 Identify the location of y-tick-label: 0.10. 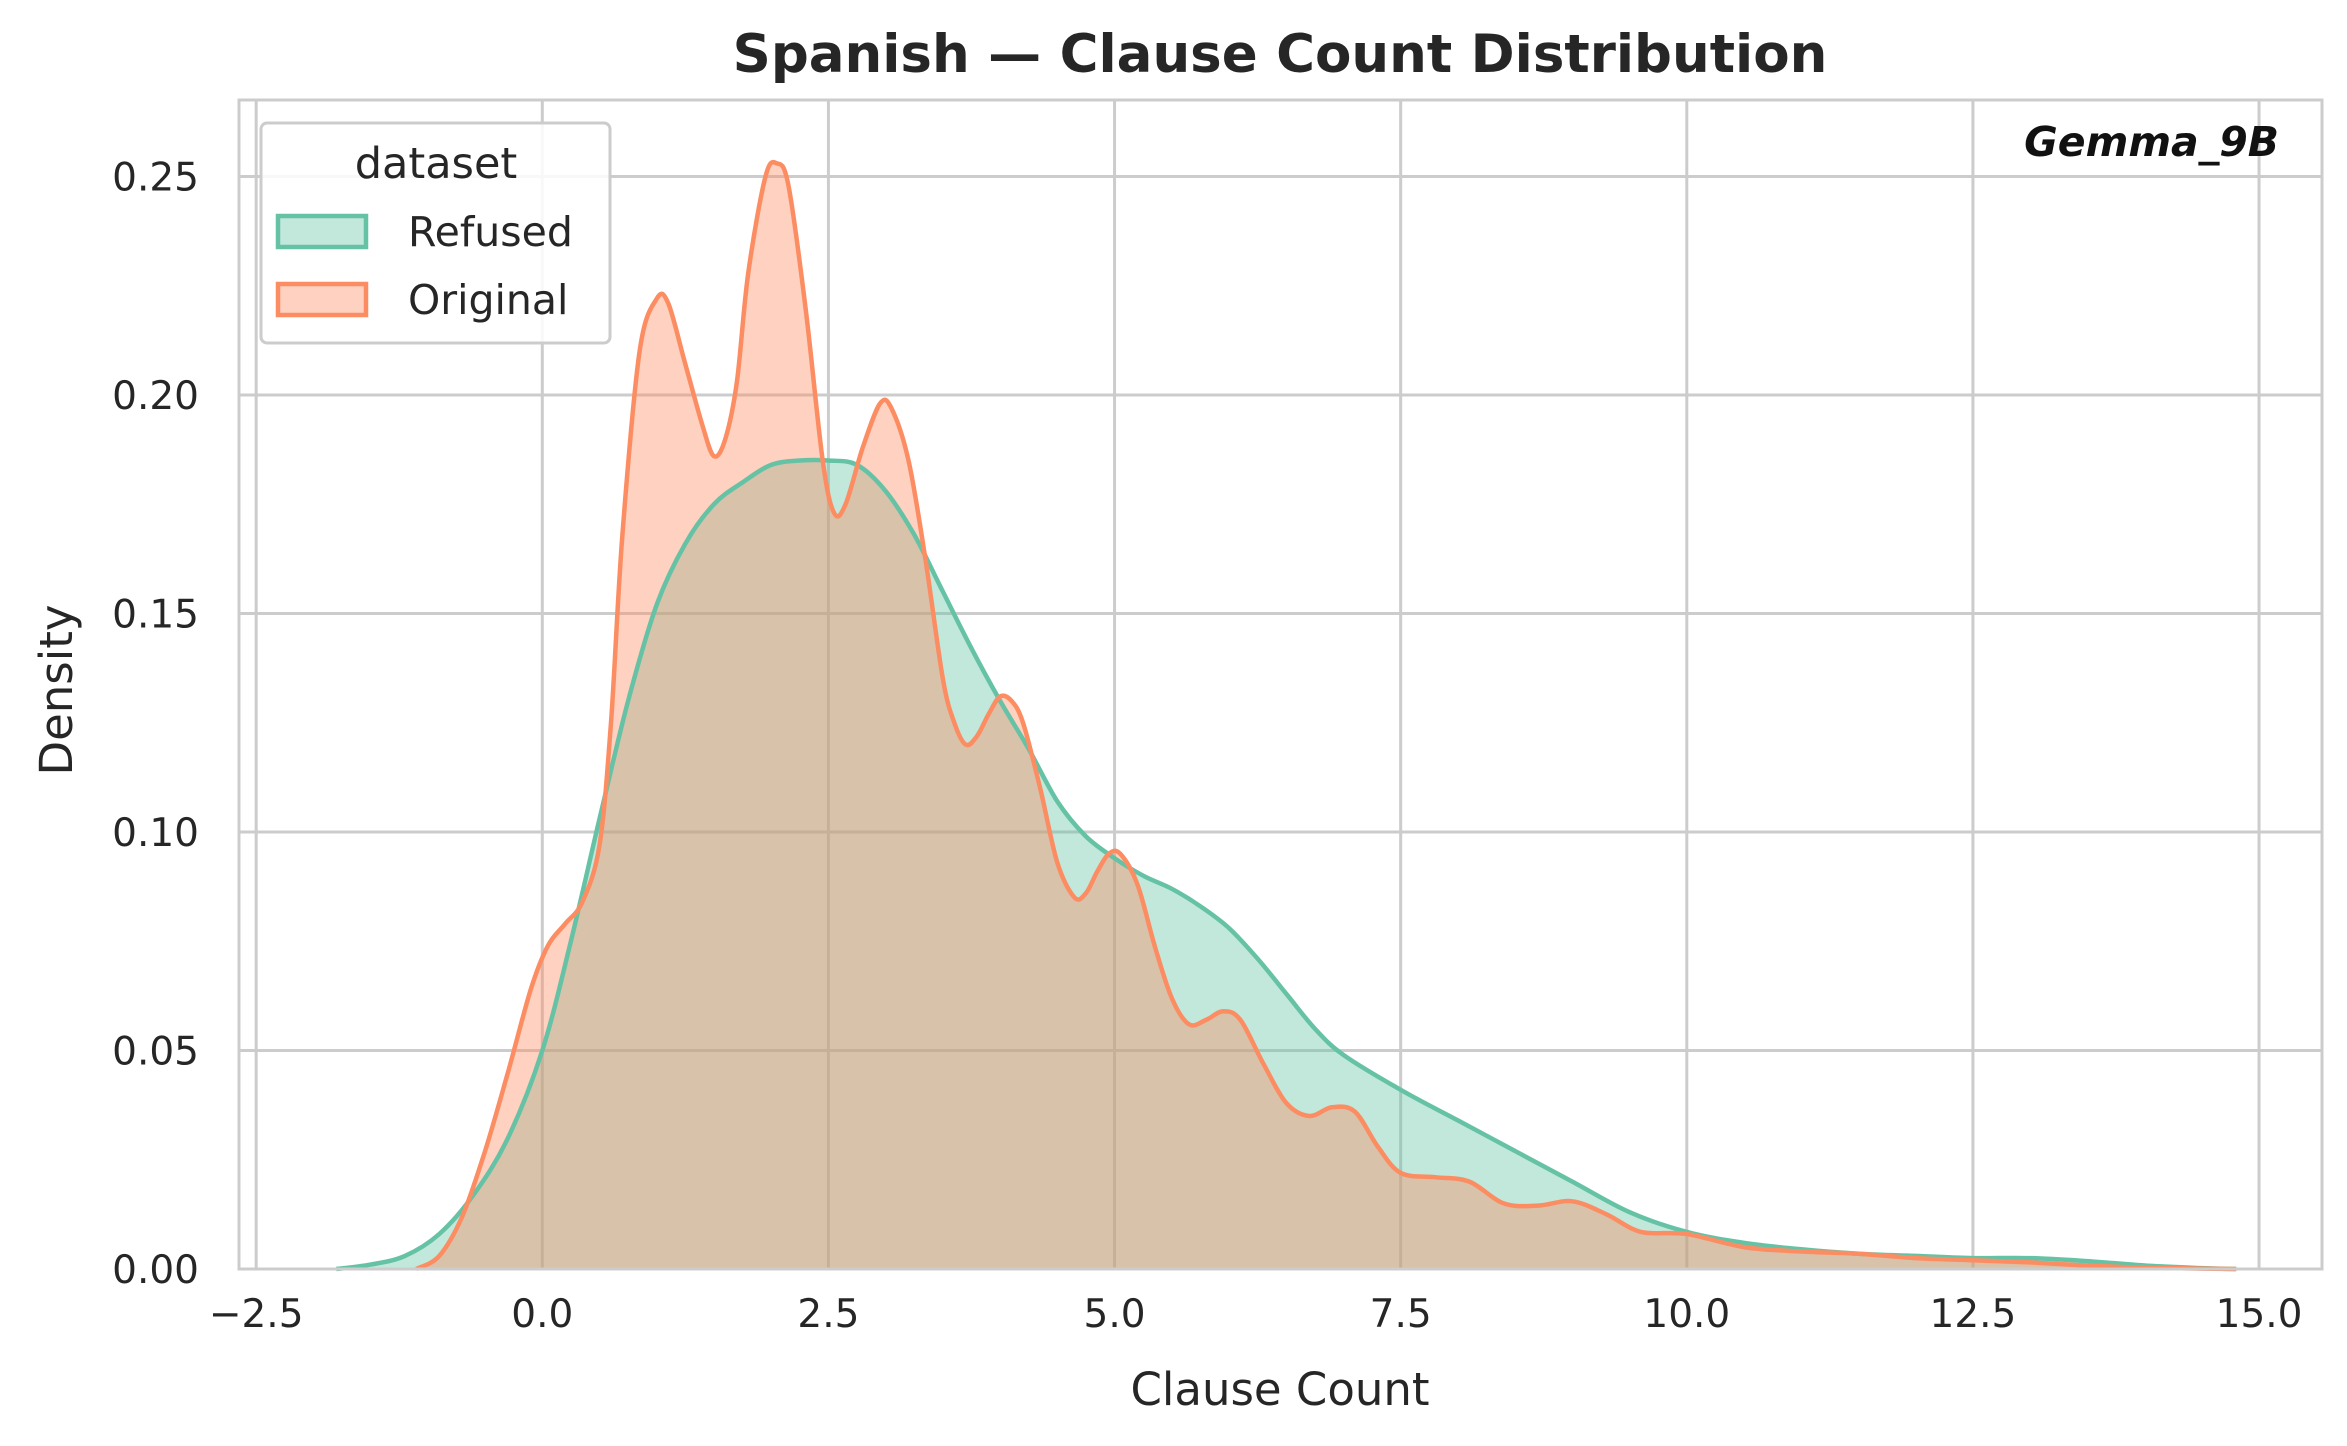
(155, 833).